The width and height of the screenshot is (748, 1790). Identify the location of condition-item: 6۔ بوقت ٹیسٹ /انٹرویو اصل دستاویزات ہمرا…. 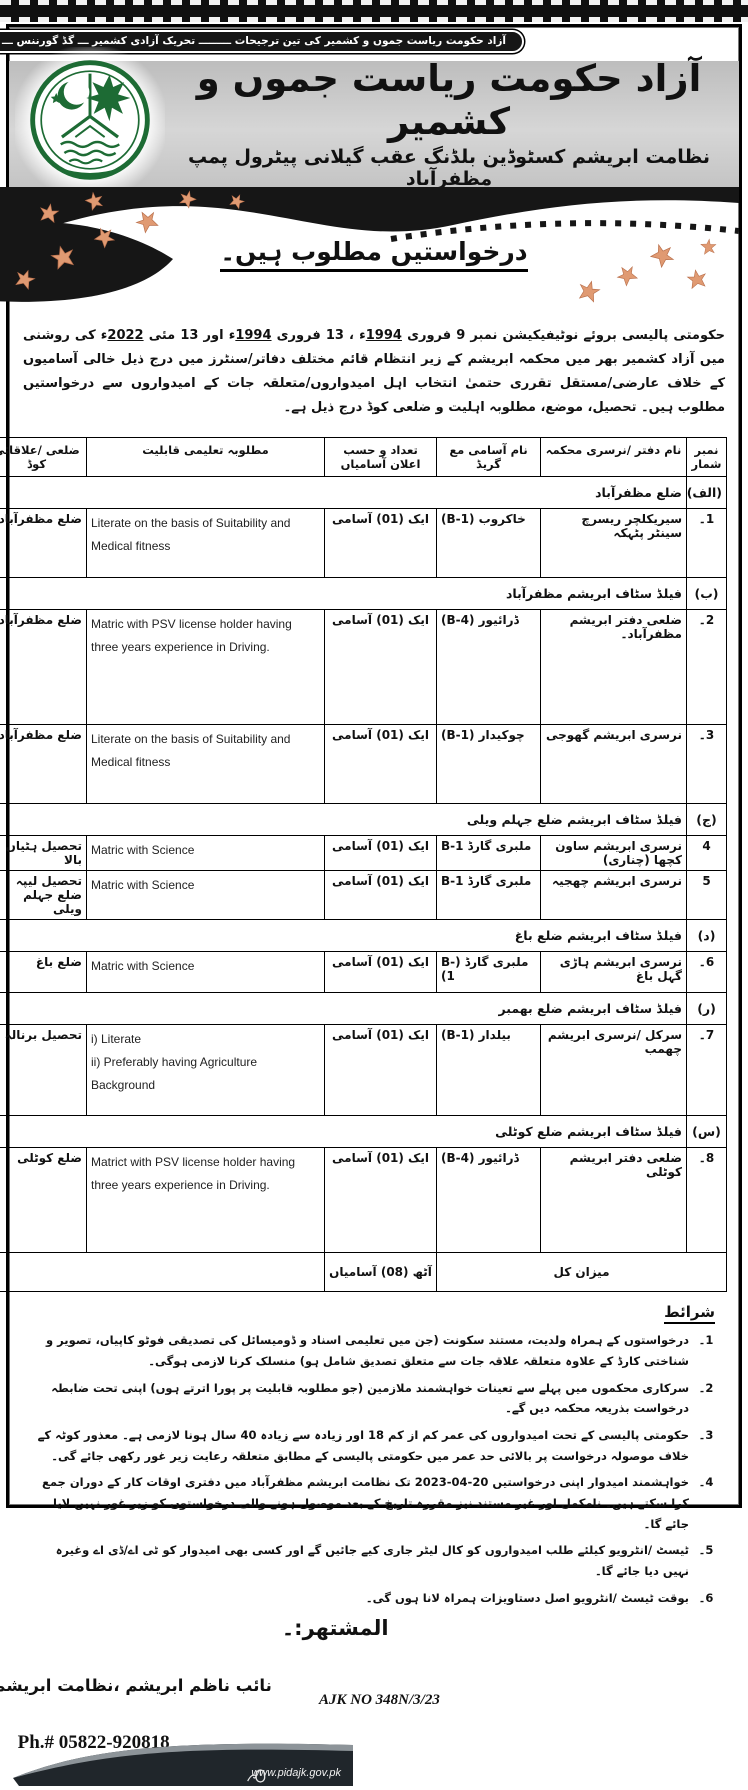
(539, 1597).